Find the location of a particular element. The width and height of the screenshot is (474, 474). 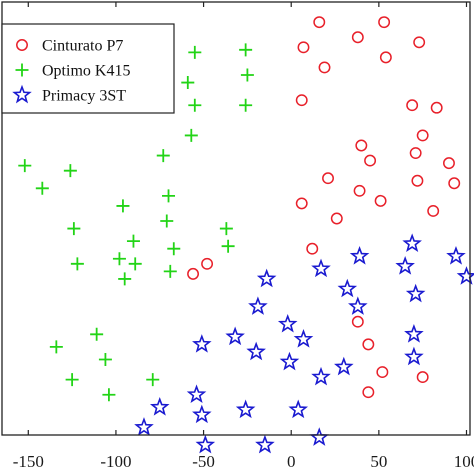

legend-label: Primacy 3ST is located at coordinates (84, 96).